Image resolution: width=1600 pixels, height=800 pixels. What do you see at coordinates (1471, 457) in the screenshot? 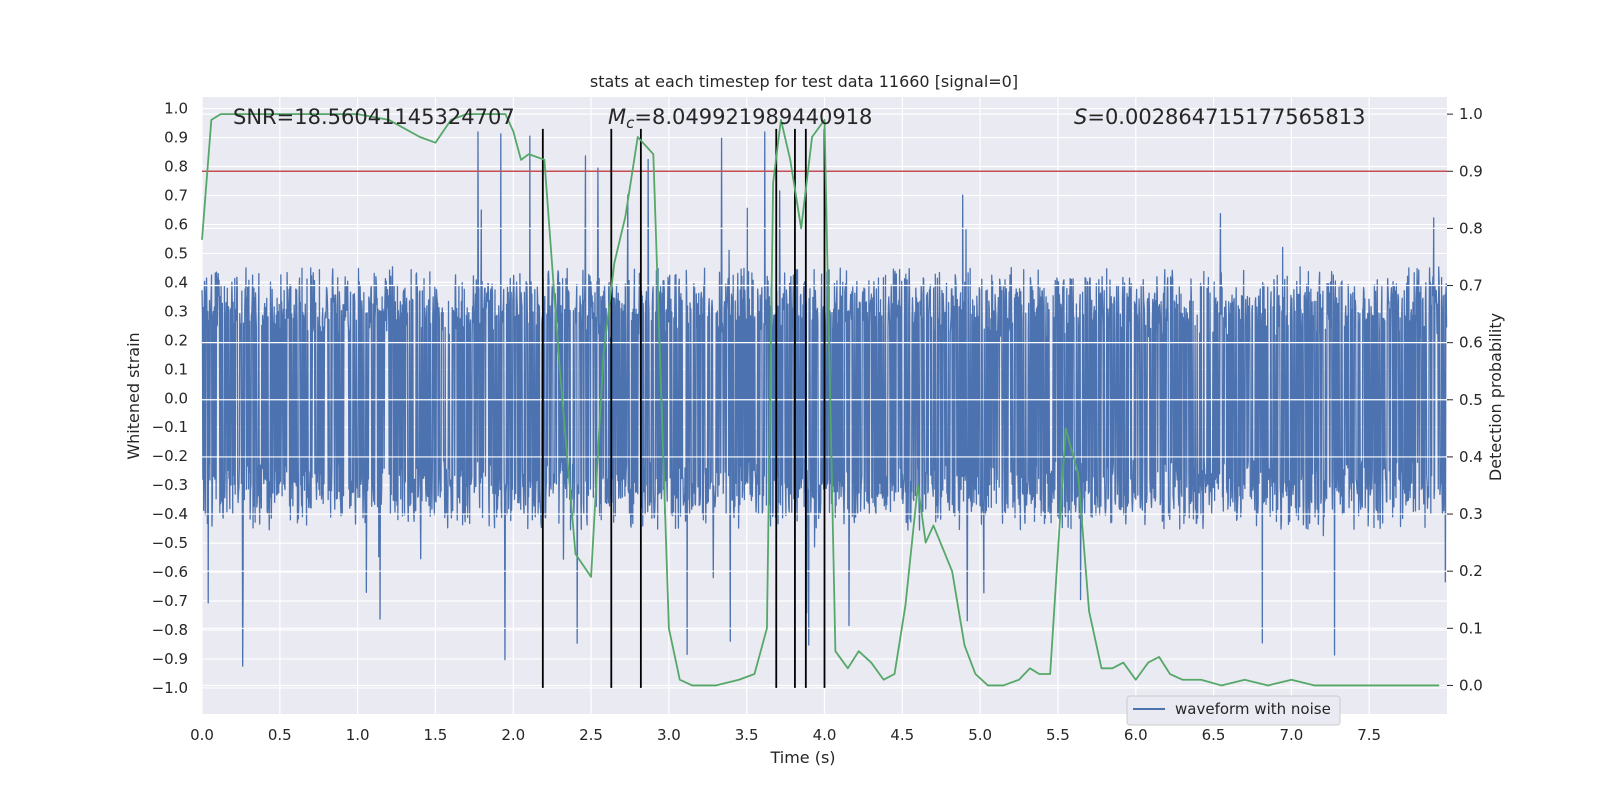
I see `right-tick-label: 0.4` at bounding box center [1471, 457].